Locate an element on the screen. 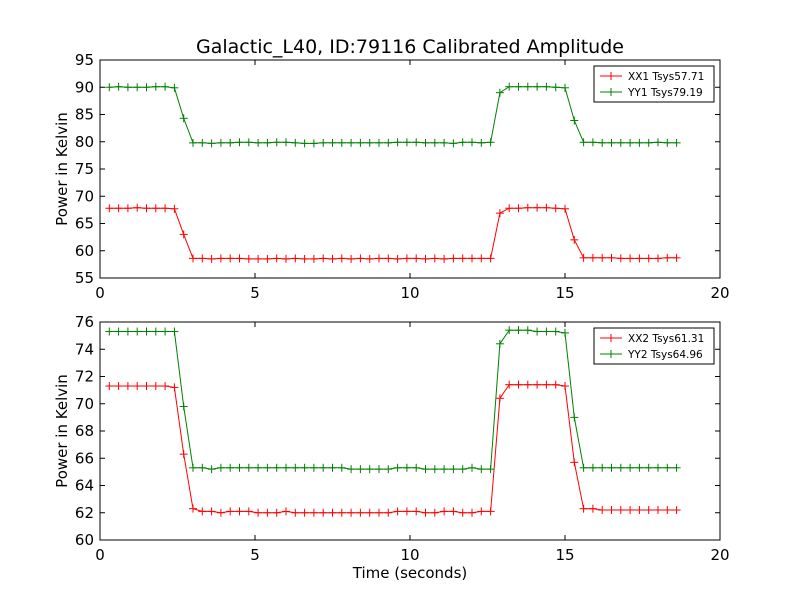 The height and width of the screenshot is (600, 800). bottom-x-tick-label: 10 is located at coordinates (409, 555).